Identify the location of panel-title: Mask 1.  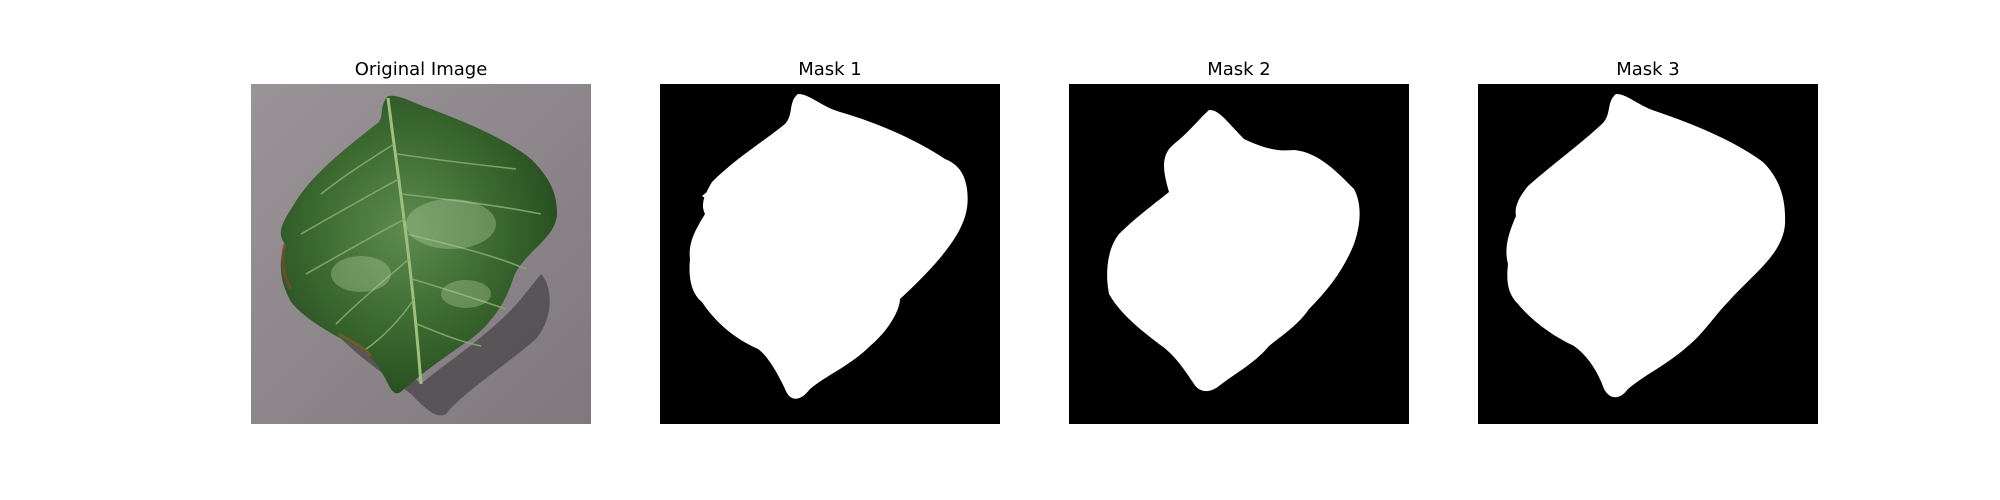
(830, 69).